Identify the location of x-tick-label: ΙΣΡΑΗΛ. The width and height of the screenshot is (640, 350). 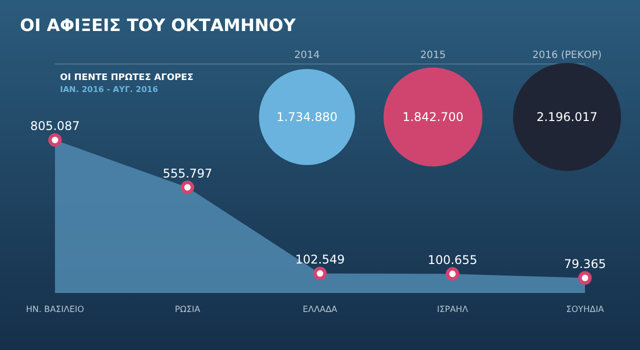
(452, 310).